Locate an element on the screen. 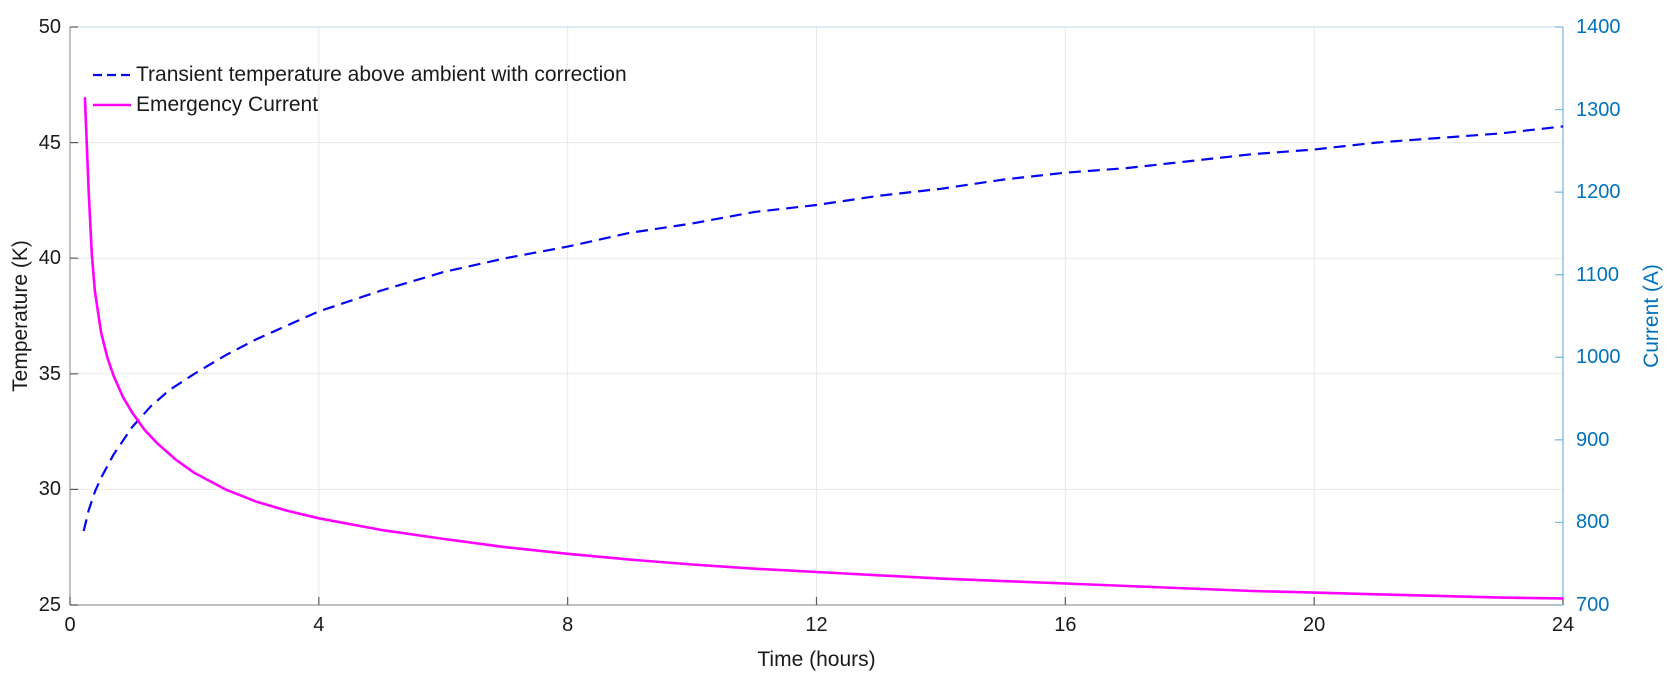 This screenshot has height=684, width=1676. x-tick-label: 20 is located at coordinates (1314, 625).